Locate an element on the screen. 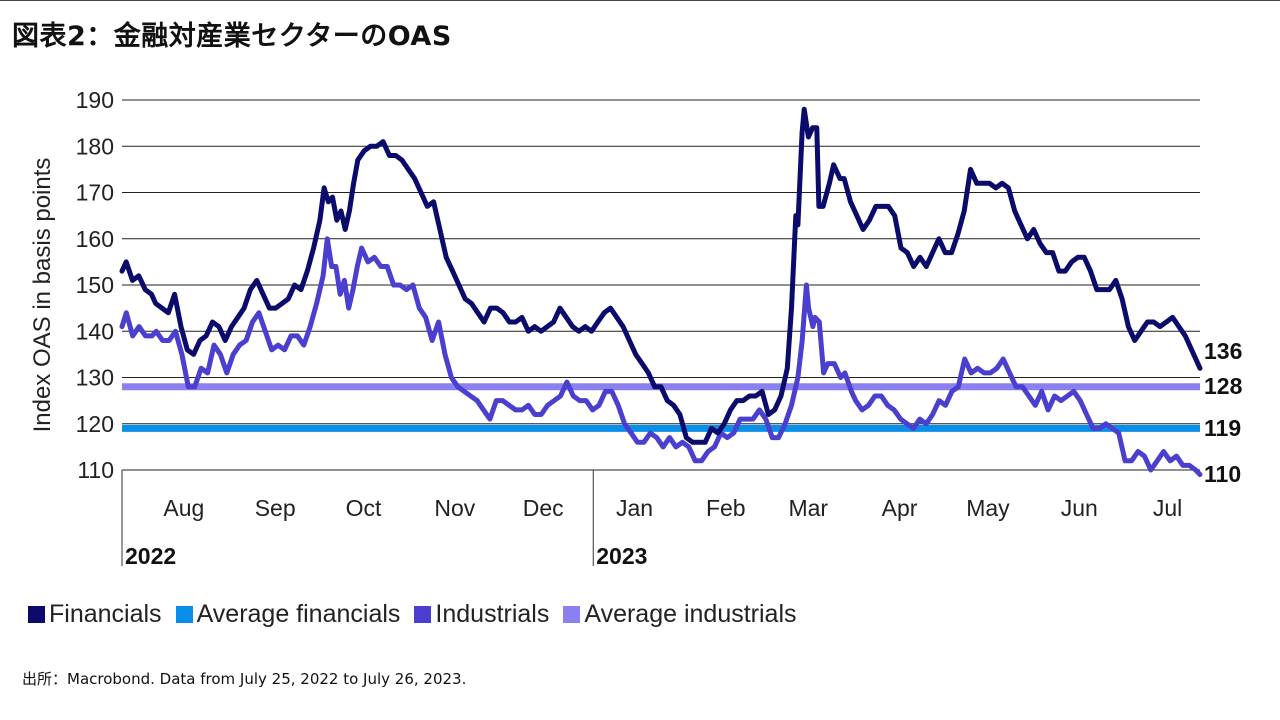 Image resolution: width=1280 pixels, height=720 pixels. y-axis-title: Index OAS in basis points is located at coordinates (42, 295).